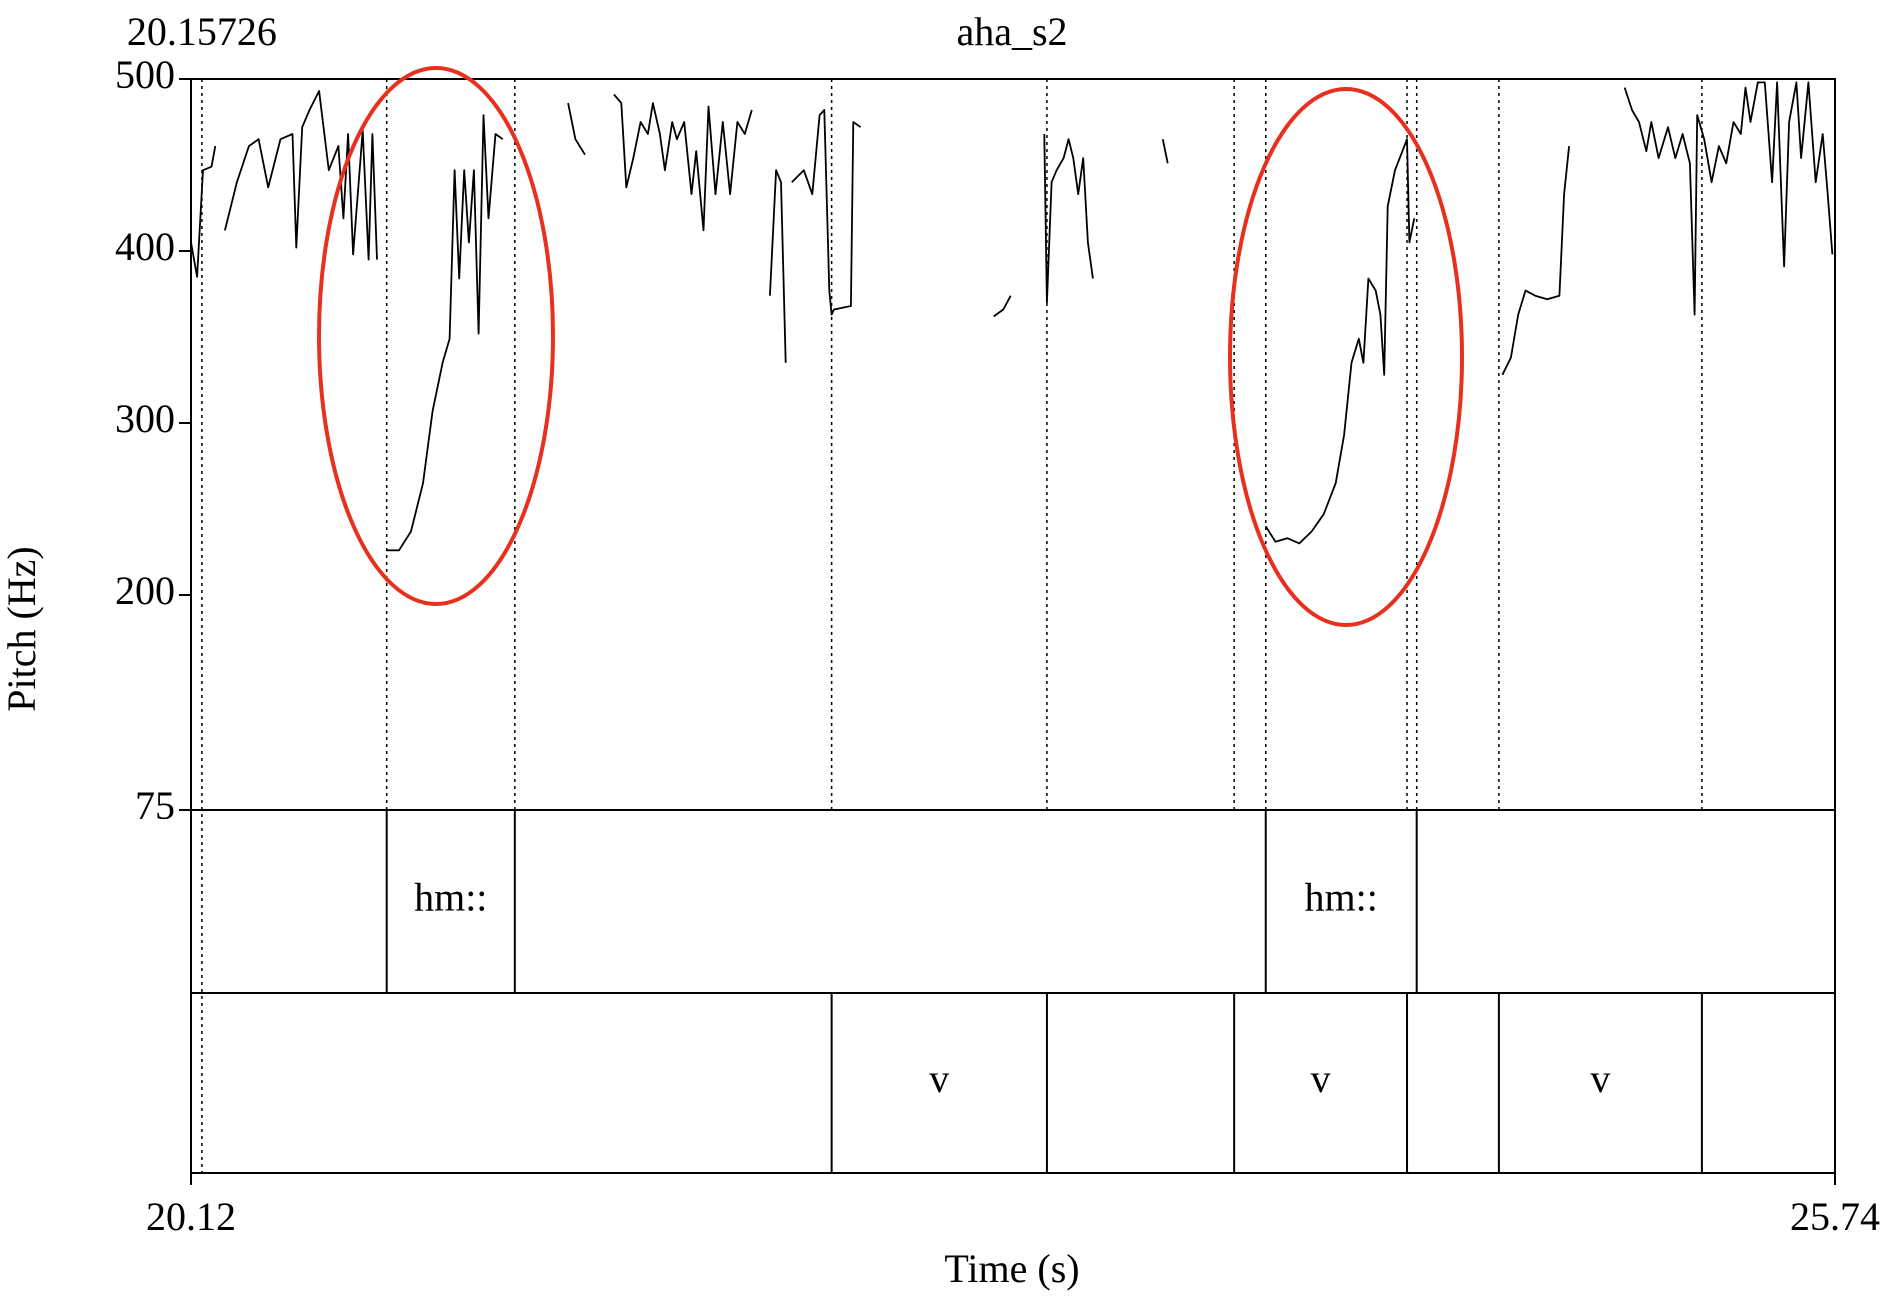 The width and height of the screenshot is (1890, 1314). I want to click on x-tick-label: 25.74, so click(1835, 1216).